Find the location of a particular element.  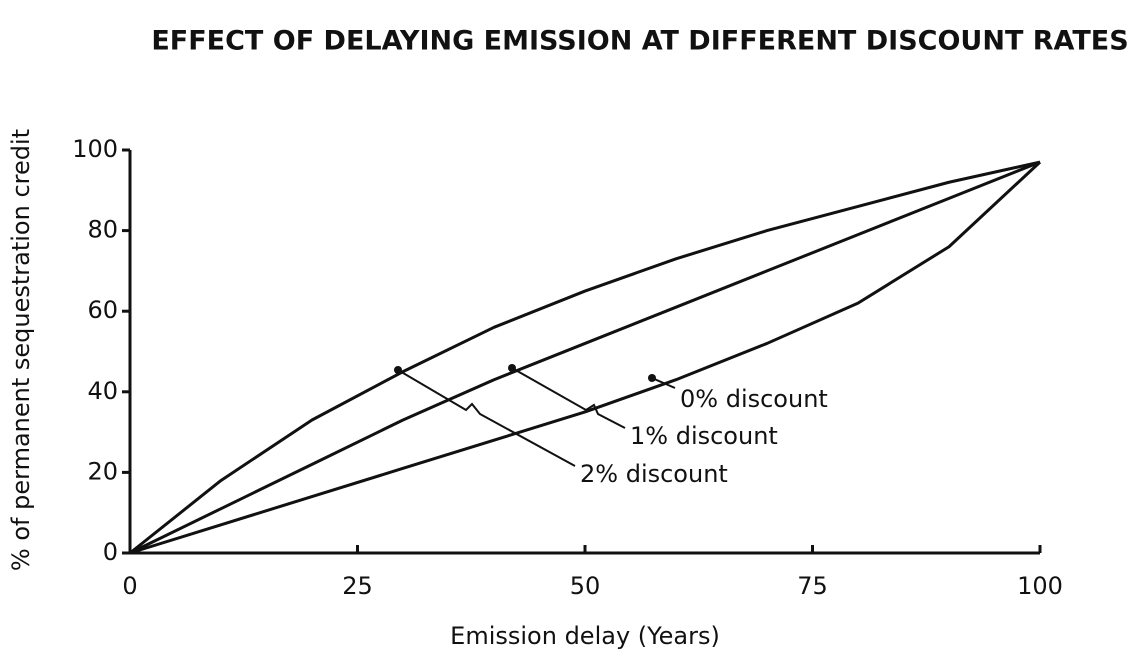

x-tick-label: 25 is located at coordinates (357, 586).